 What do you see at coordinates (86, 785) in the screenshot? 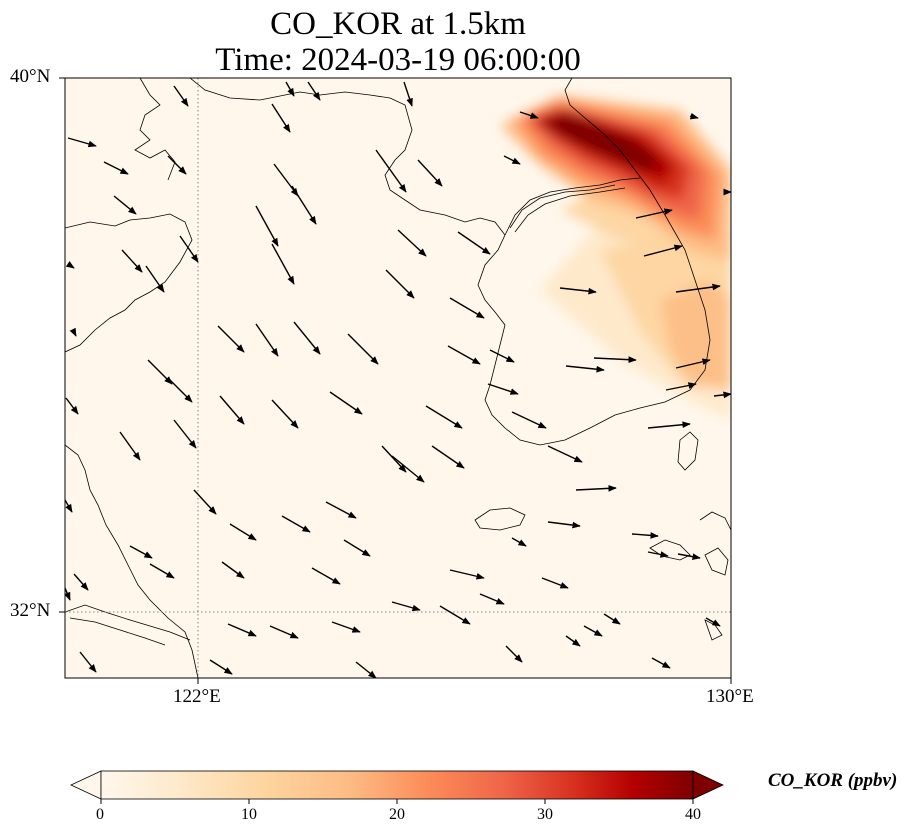
I see `colorbar-extend-min` at bounding box center [86, 785].